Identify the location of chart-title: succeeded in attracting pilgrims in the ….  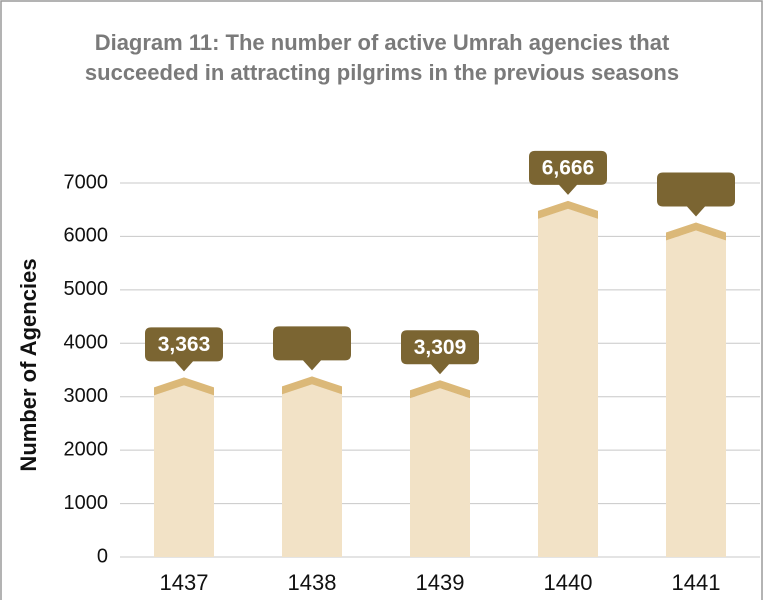
(382, 72).